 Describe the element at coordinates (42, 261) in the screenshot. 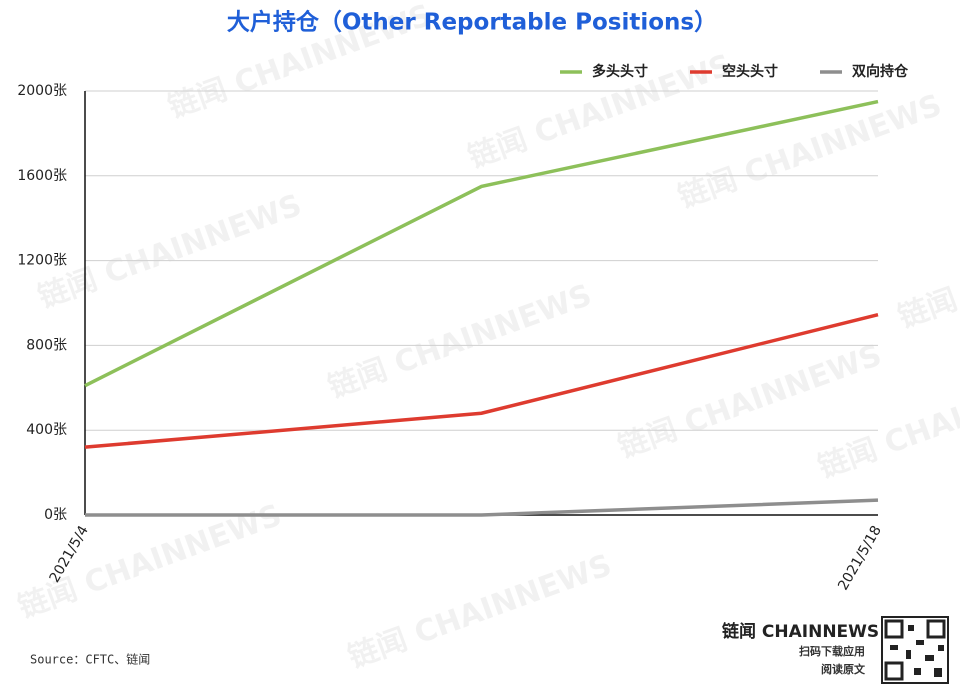

I see `y-tick-label: 1200张` at that location.